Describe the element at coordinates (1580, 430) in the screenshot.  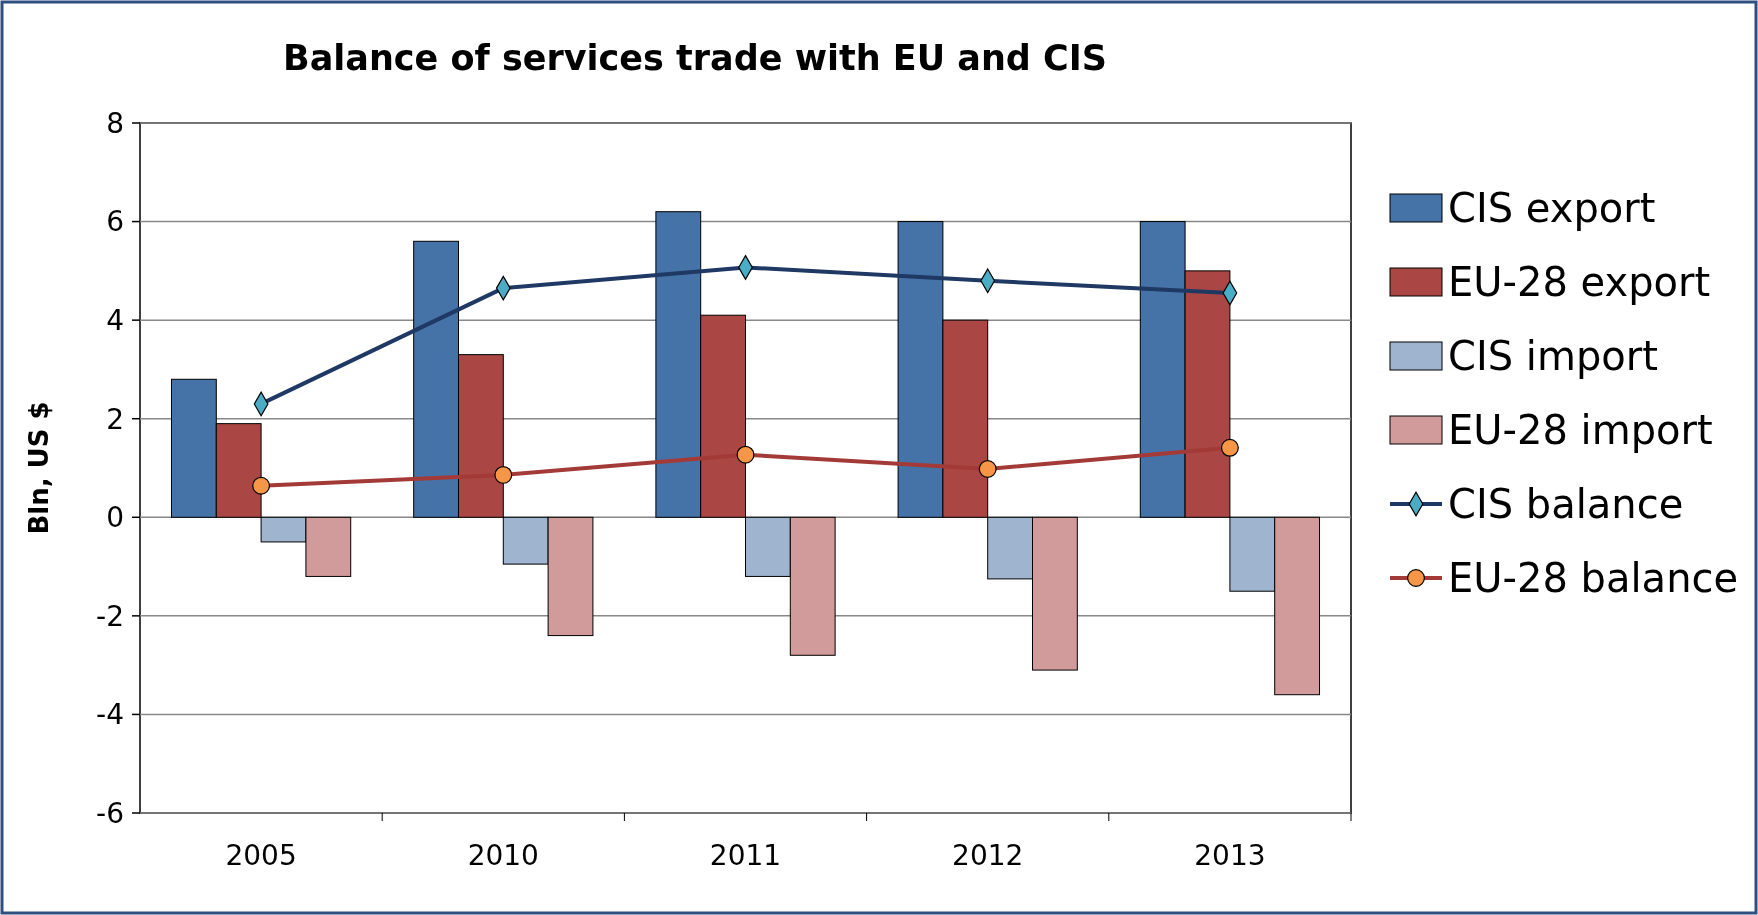
I see `legend-label: EU-28 import` at that location.